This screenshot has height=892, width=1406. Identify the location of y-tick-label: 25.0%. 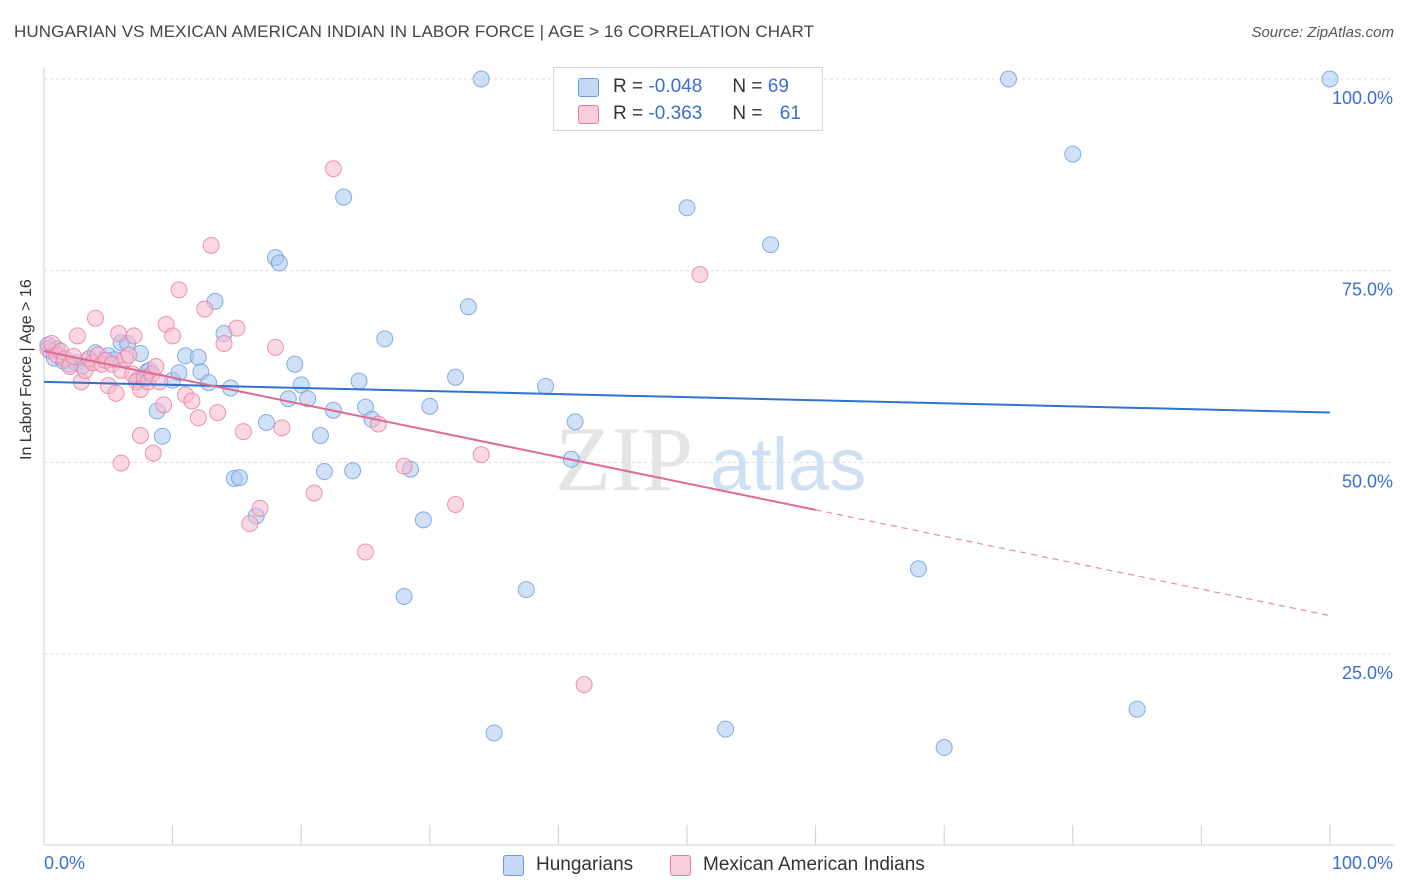
(1367, 673).